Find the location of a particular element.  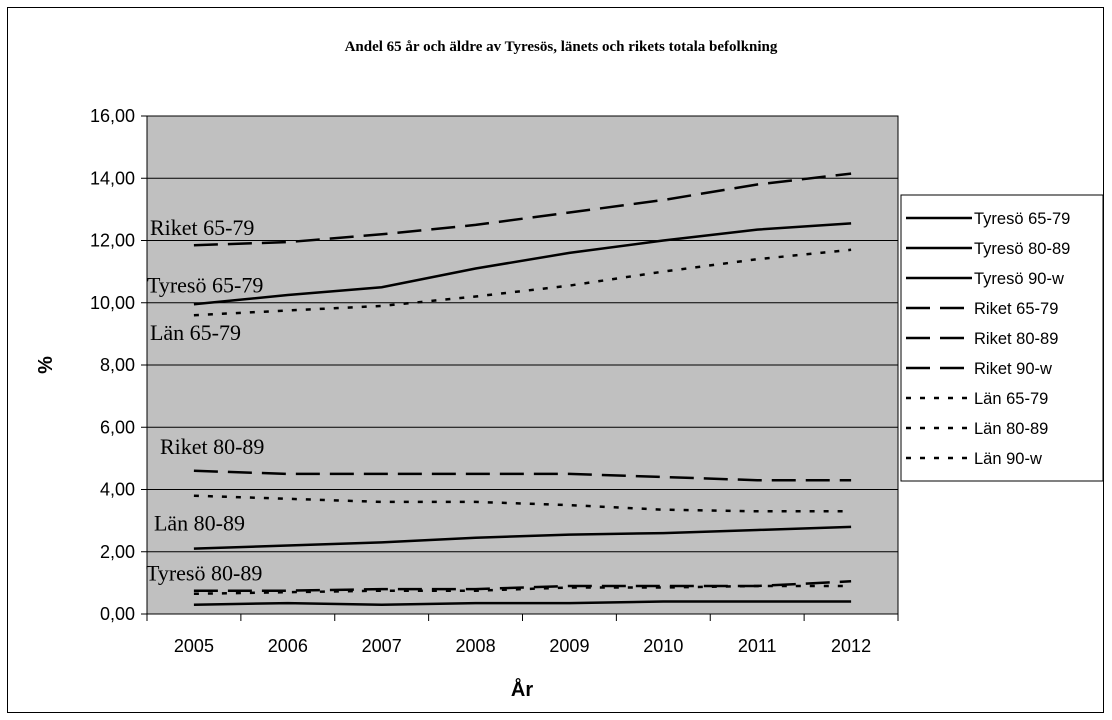

x-tick-label: 2007 is located at coordinates (382, 646).